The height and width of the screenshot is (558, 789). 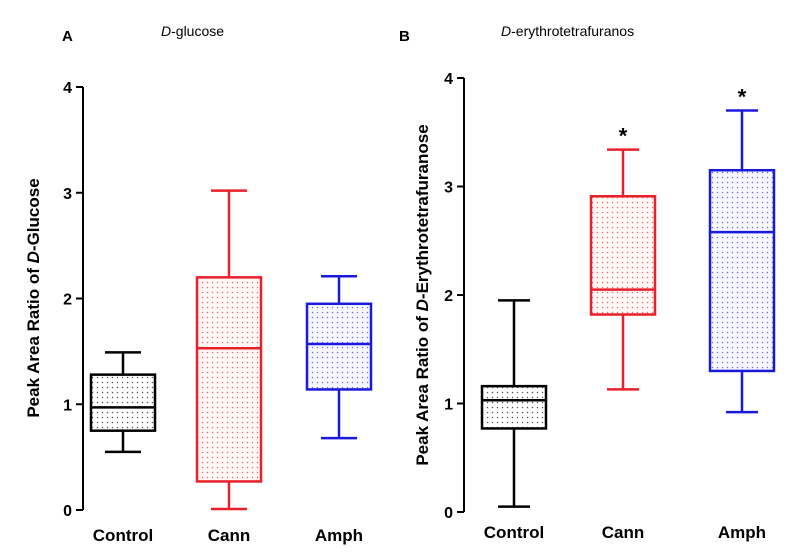 I want to click on panel-a-title-rest: -glucose, so click(x=197, y=31).